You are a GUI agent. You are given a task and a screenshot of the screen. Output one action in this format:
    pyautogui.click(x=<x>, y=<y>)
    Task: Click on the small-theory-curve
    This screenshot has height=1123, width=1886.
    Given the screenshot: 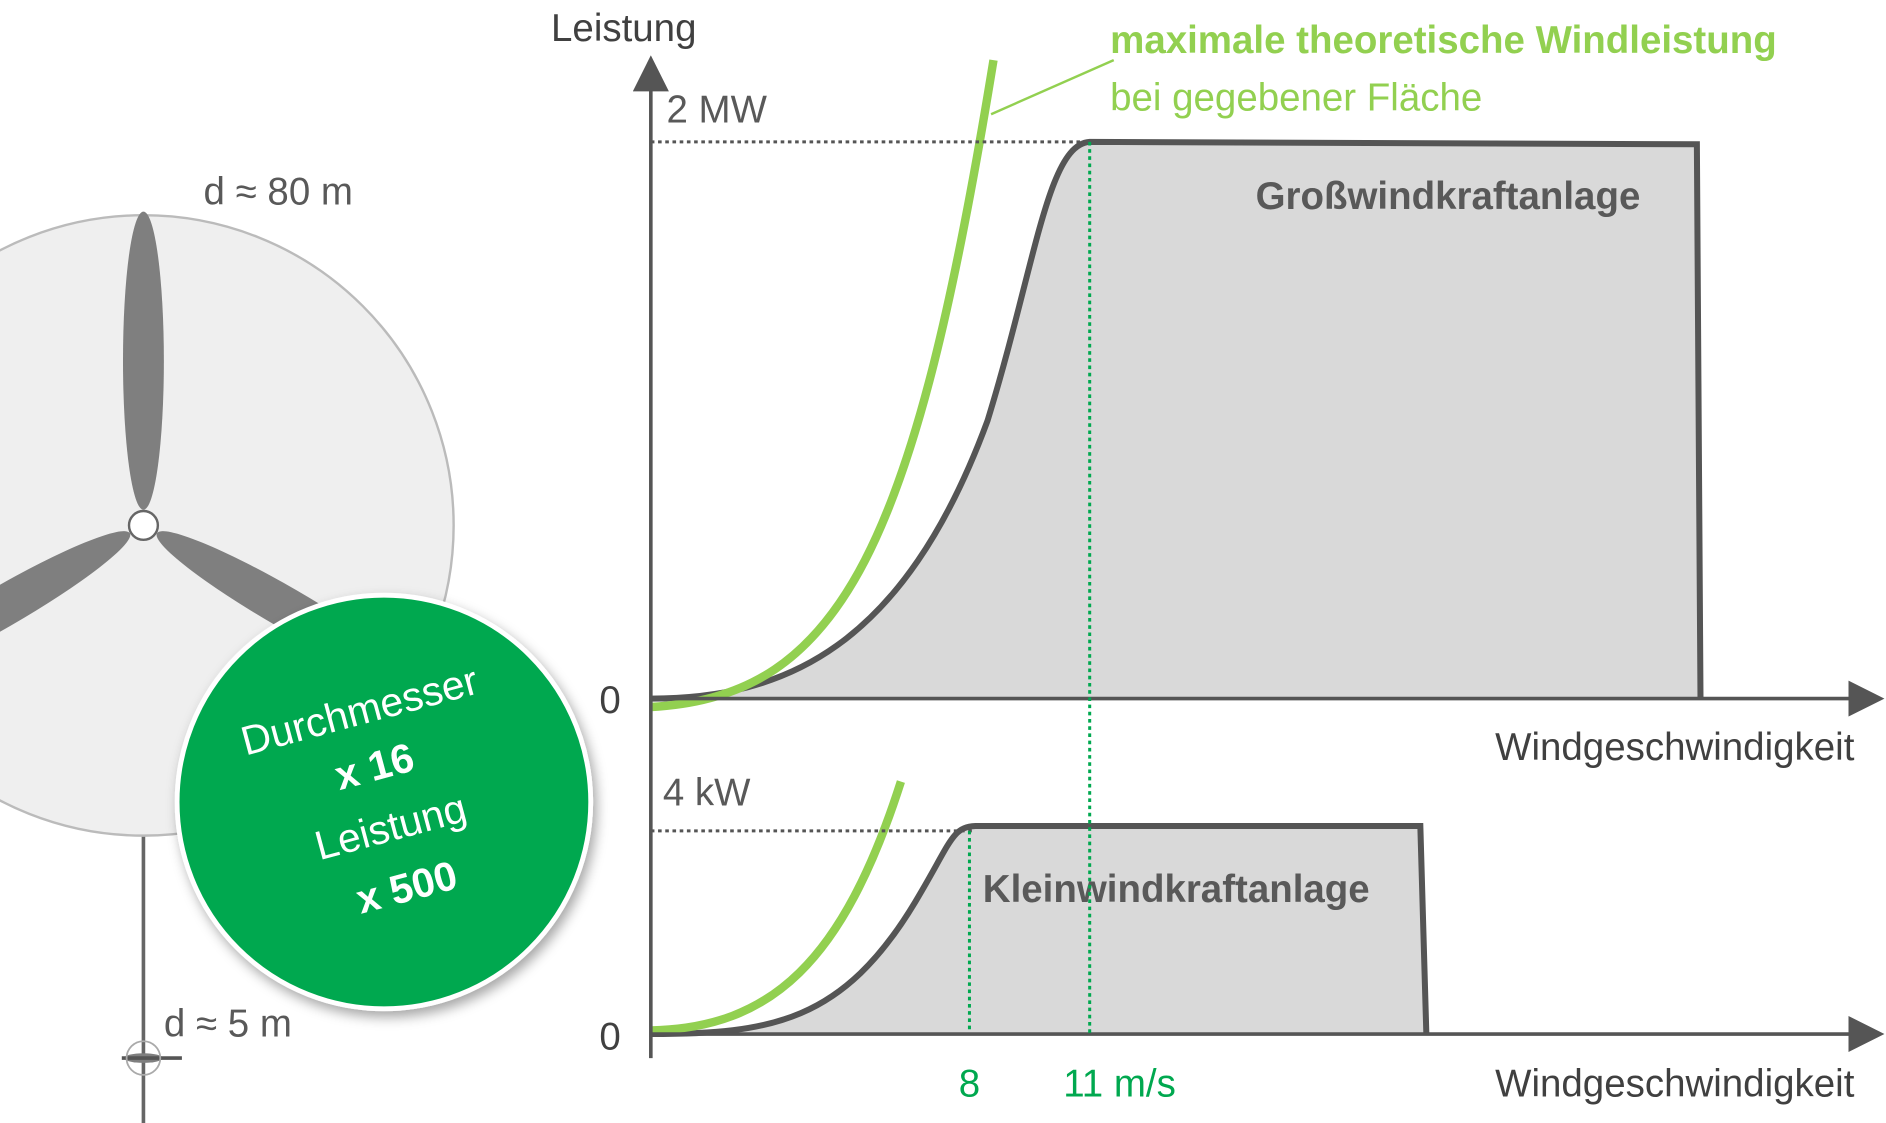 What is the action you would take?
    pyautogui.click(x=777, y=907)
    